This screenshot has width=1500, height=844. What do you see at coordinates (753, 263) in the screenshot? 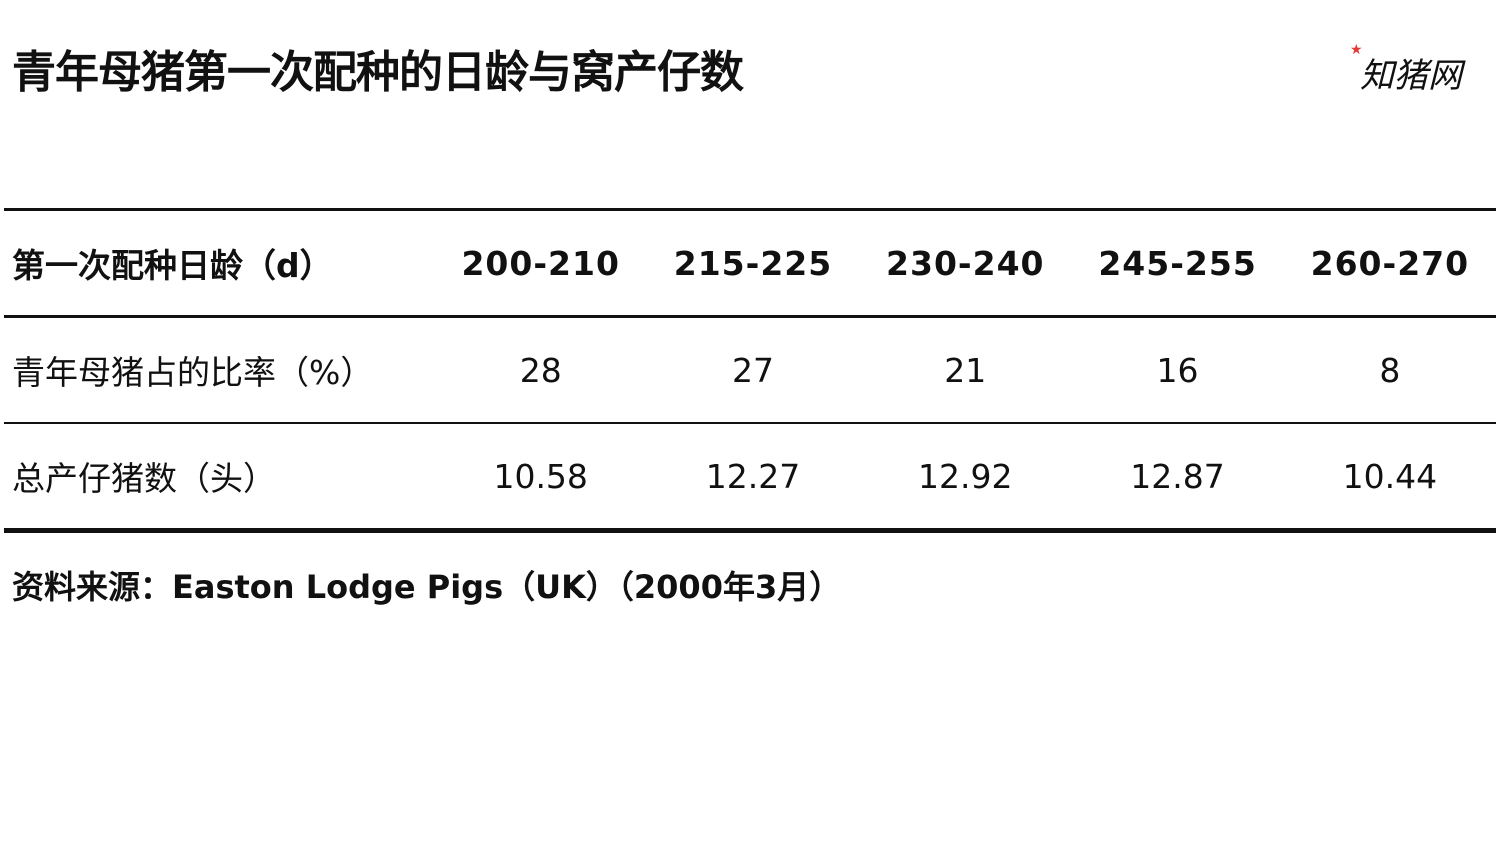
I see `column-header: 215-225` at bounding box center [753, 263].